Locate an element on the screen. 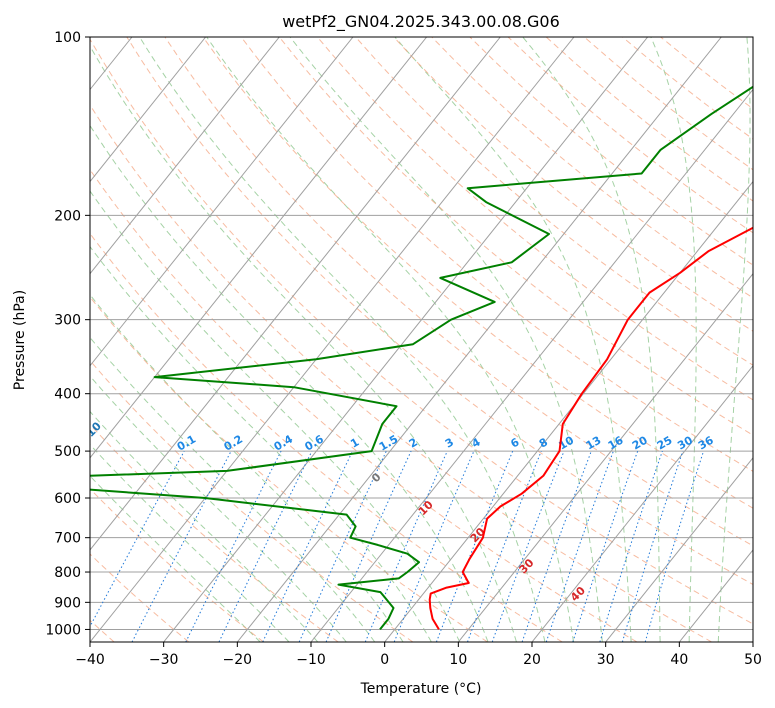 The width and height of the screenshot is (775, 708). y-tick-label: 1000 is located at coordinates (63, 630).